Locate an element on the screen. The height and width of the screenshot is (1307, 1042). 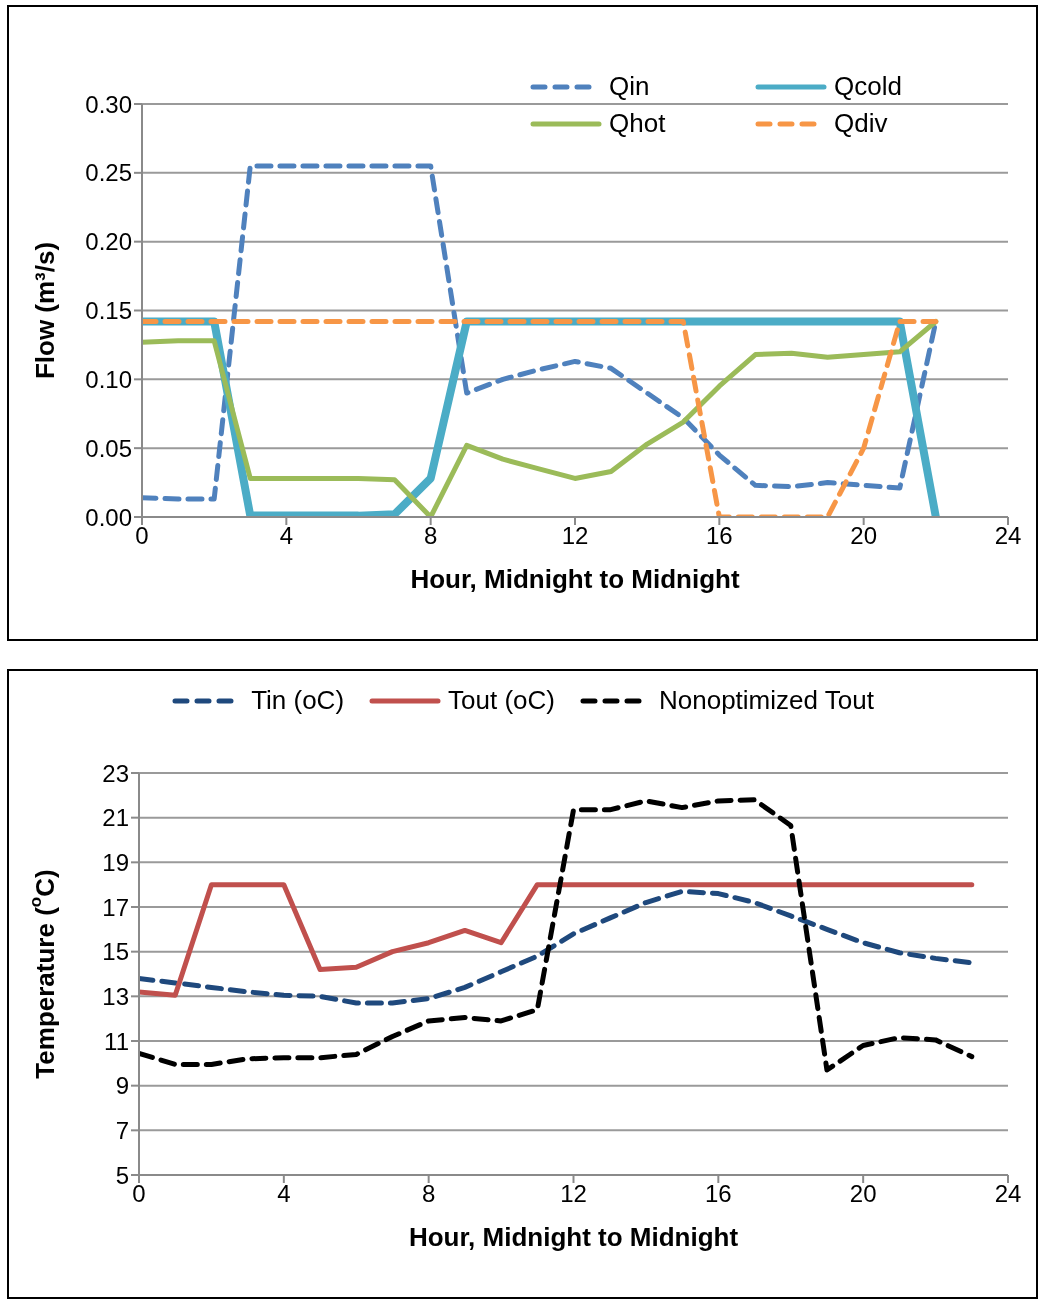
y-tick-label: 0.10 is located at coordinates (108, 379).